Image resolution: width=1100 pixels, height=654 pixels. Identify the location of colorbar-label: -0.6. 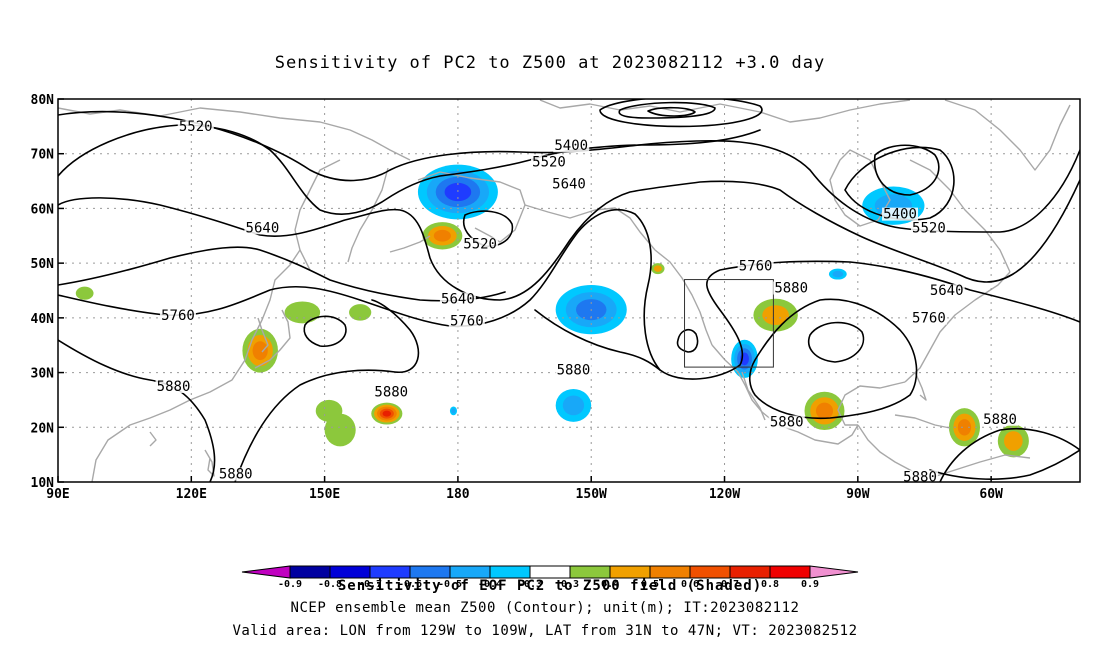
(410, 584).